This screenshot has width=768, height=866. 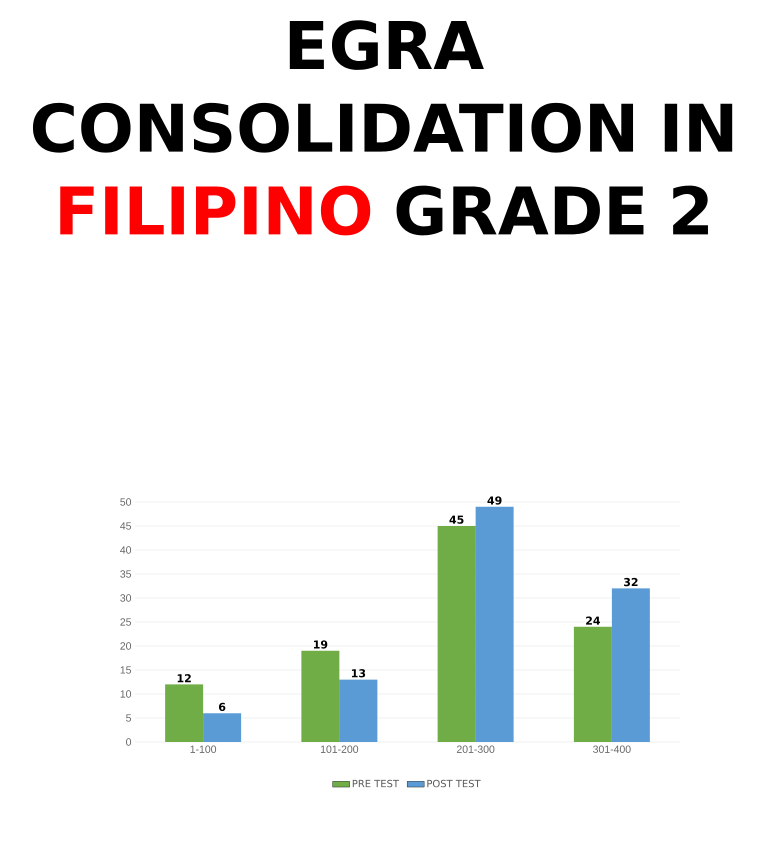 What do you see at coordinates (593, 620) in the screenshot?
I see `data-label: 24` at bounding box center [593, 620].